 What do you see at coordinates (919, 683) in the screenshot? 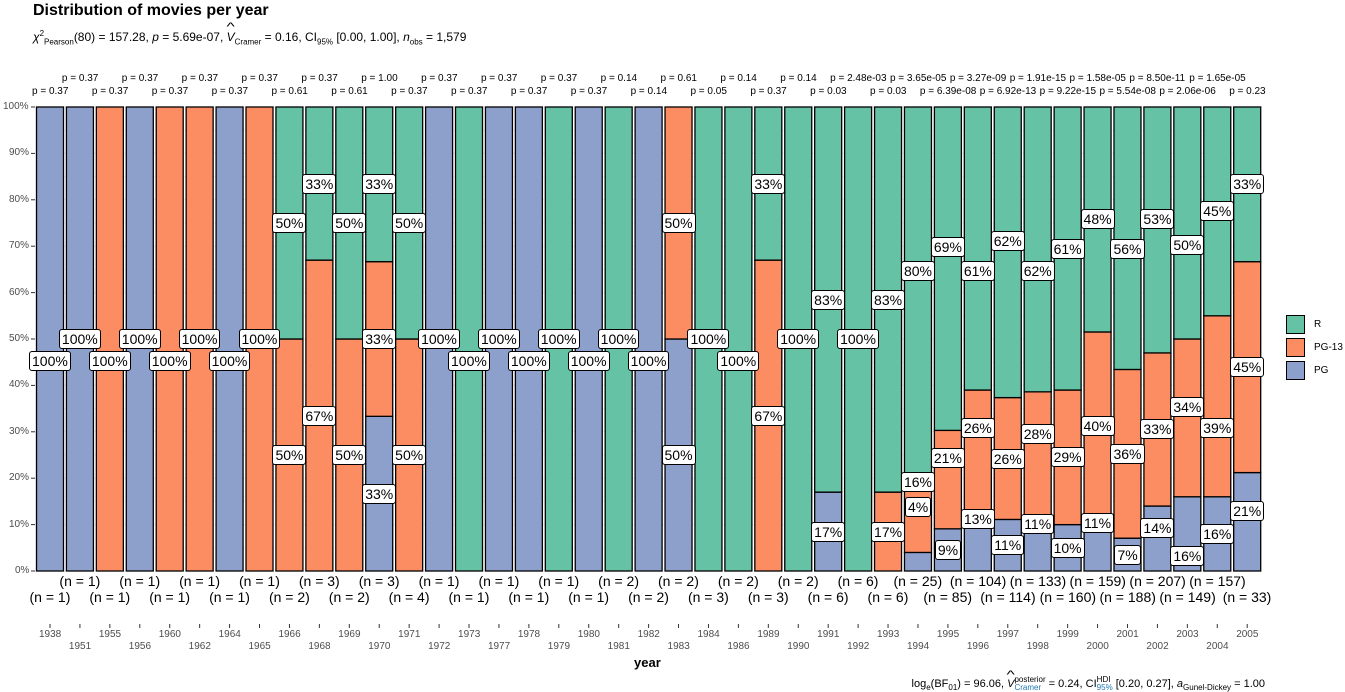
I see `caption-log: log` at bounding box center [919, 683].